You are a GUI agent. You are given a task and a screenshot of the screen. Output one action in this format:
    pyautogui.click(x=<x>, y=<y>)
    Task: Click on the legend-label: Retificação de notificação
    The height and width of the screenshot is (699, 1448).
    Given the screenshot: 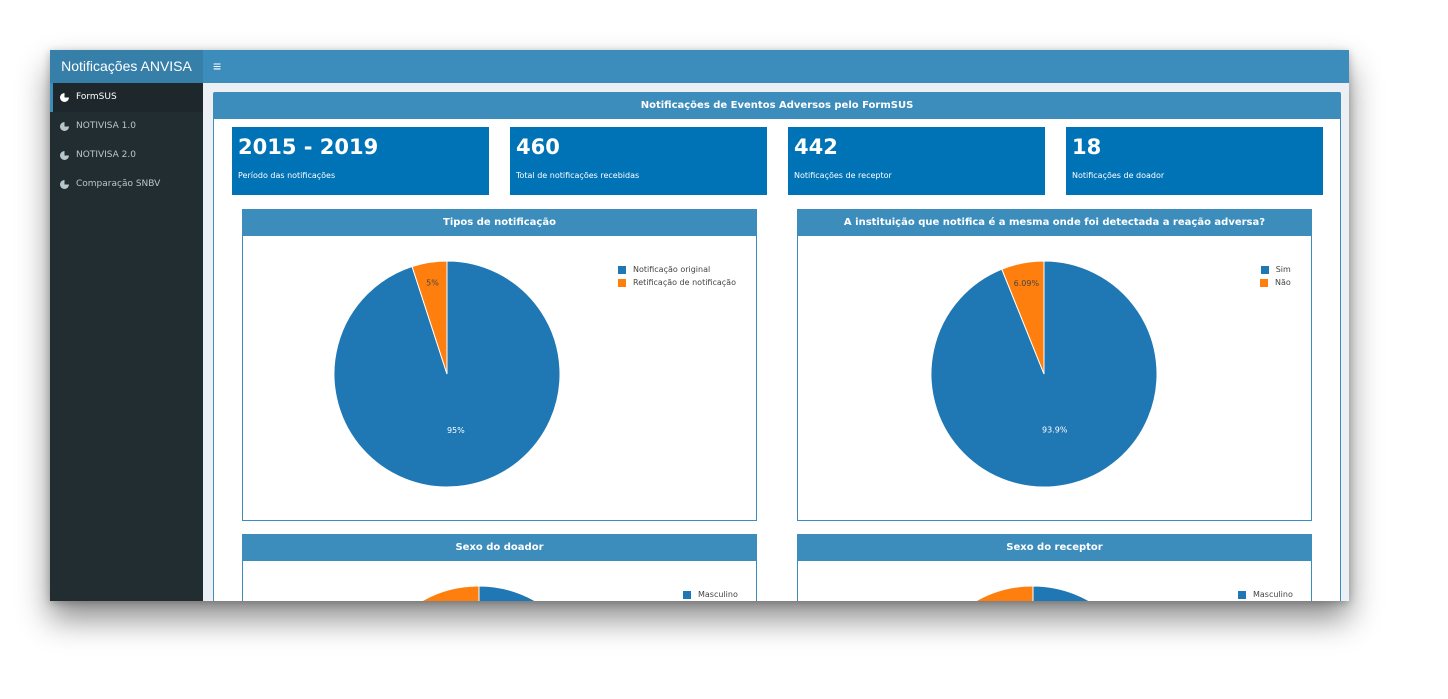 What is the action you would take?
    pyautogui.click(x=684, y=282)
    